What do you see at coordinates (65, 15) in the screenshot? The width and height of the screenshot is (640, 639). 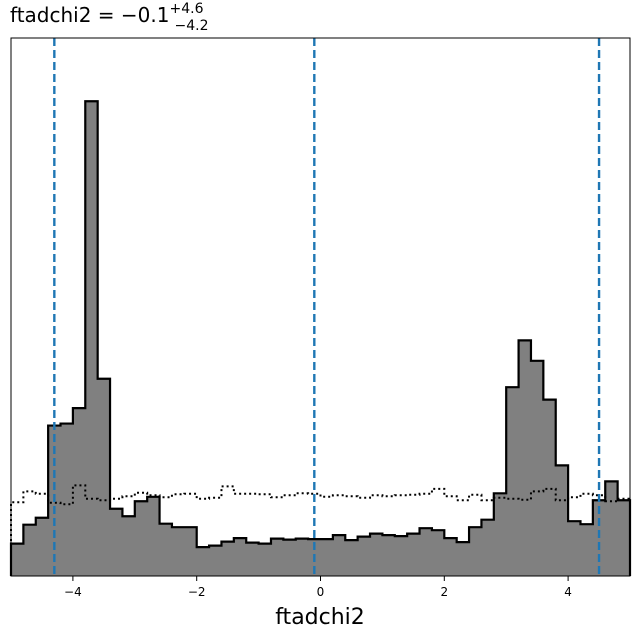 I see `title-prefix: ftadchi2 =` at bounding box center [65, 15].